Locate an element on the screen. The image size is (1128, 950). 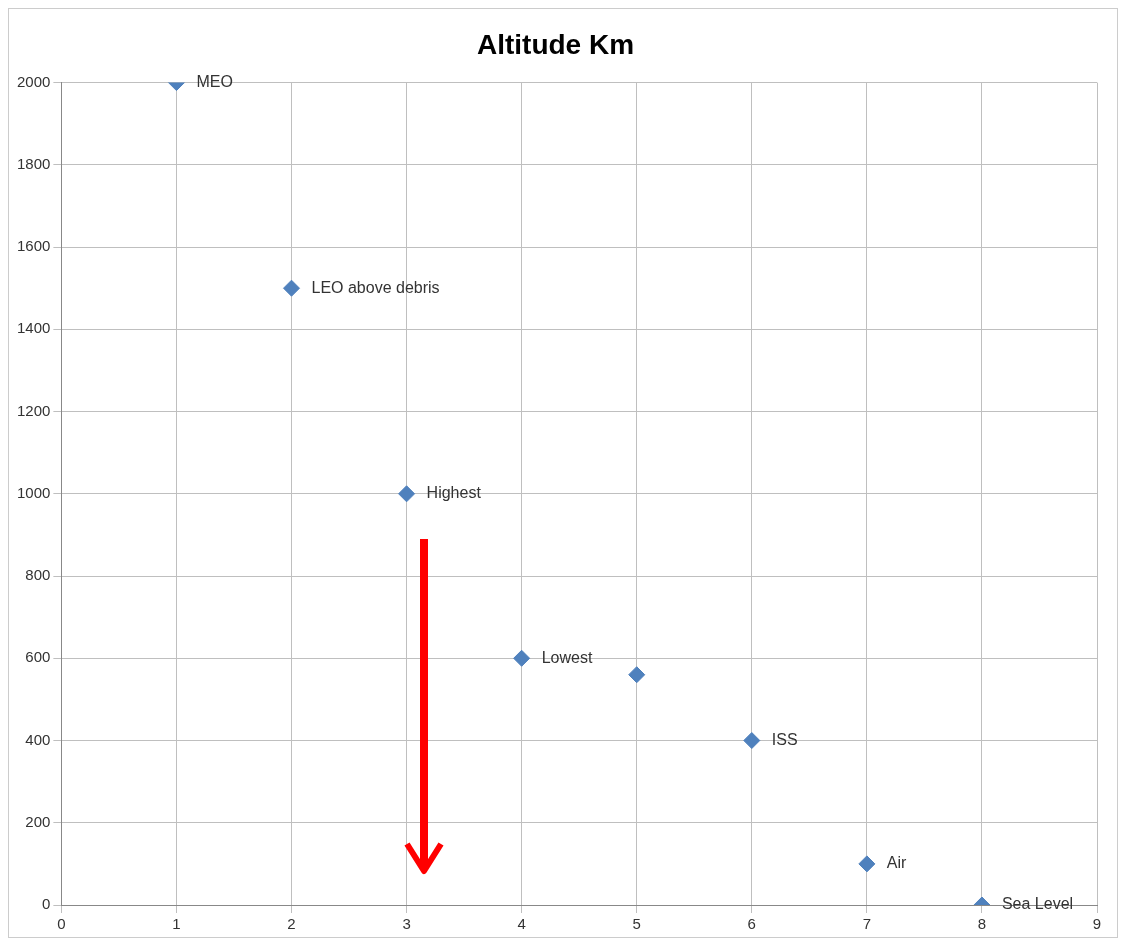
x-tick-label: 5 is located at coordinates (636, 924).